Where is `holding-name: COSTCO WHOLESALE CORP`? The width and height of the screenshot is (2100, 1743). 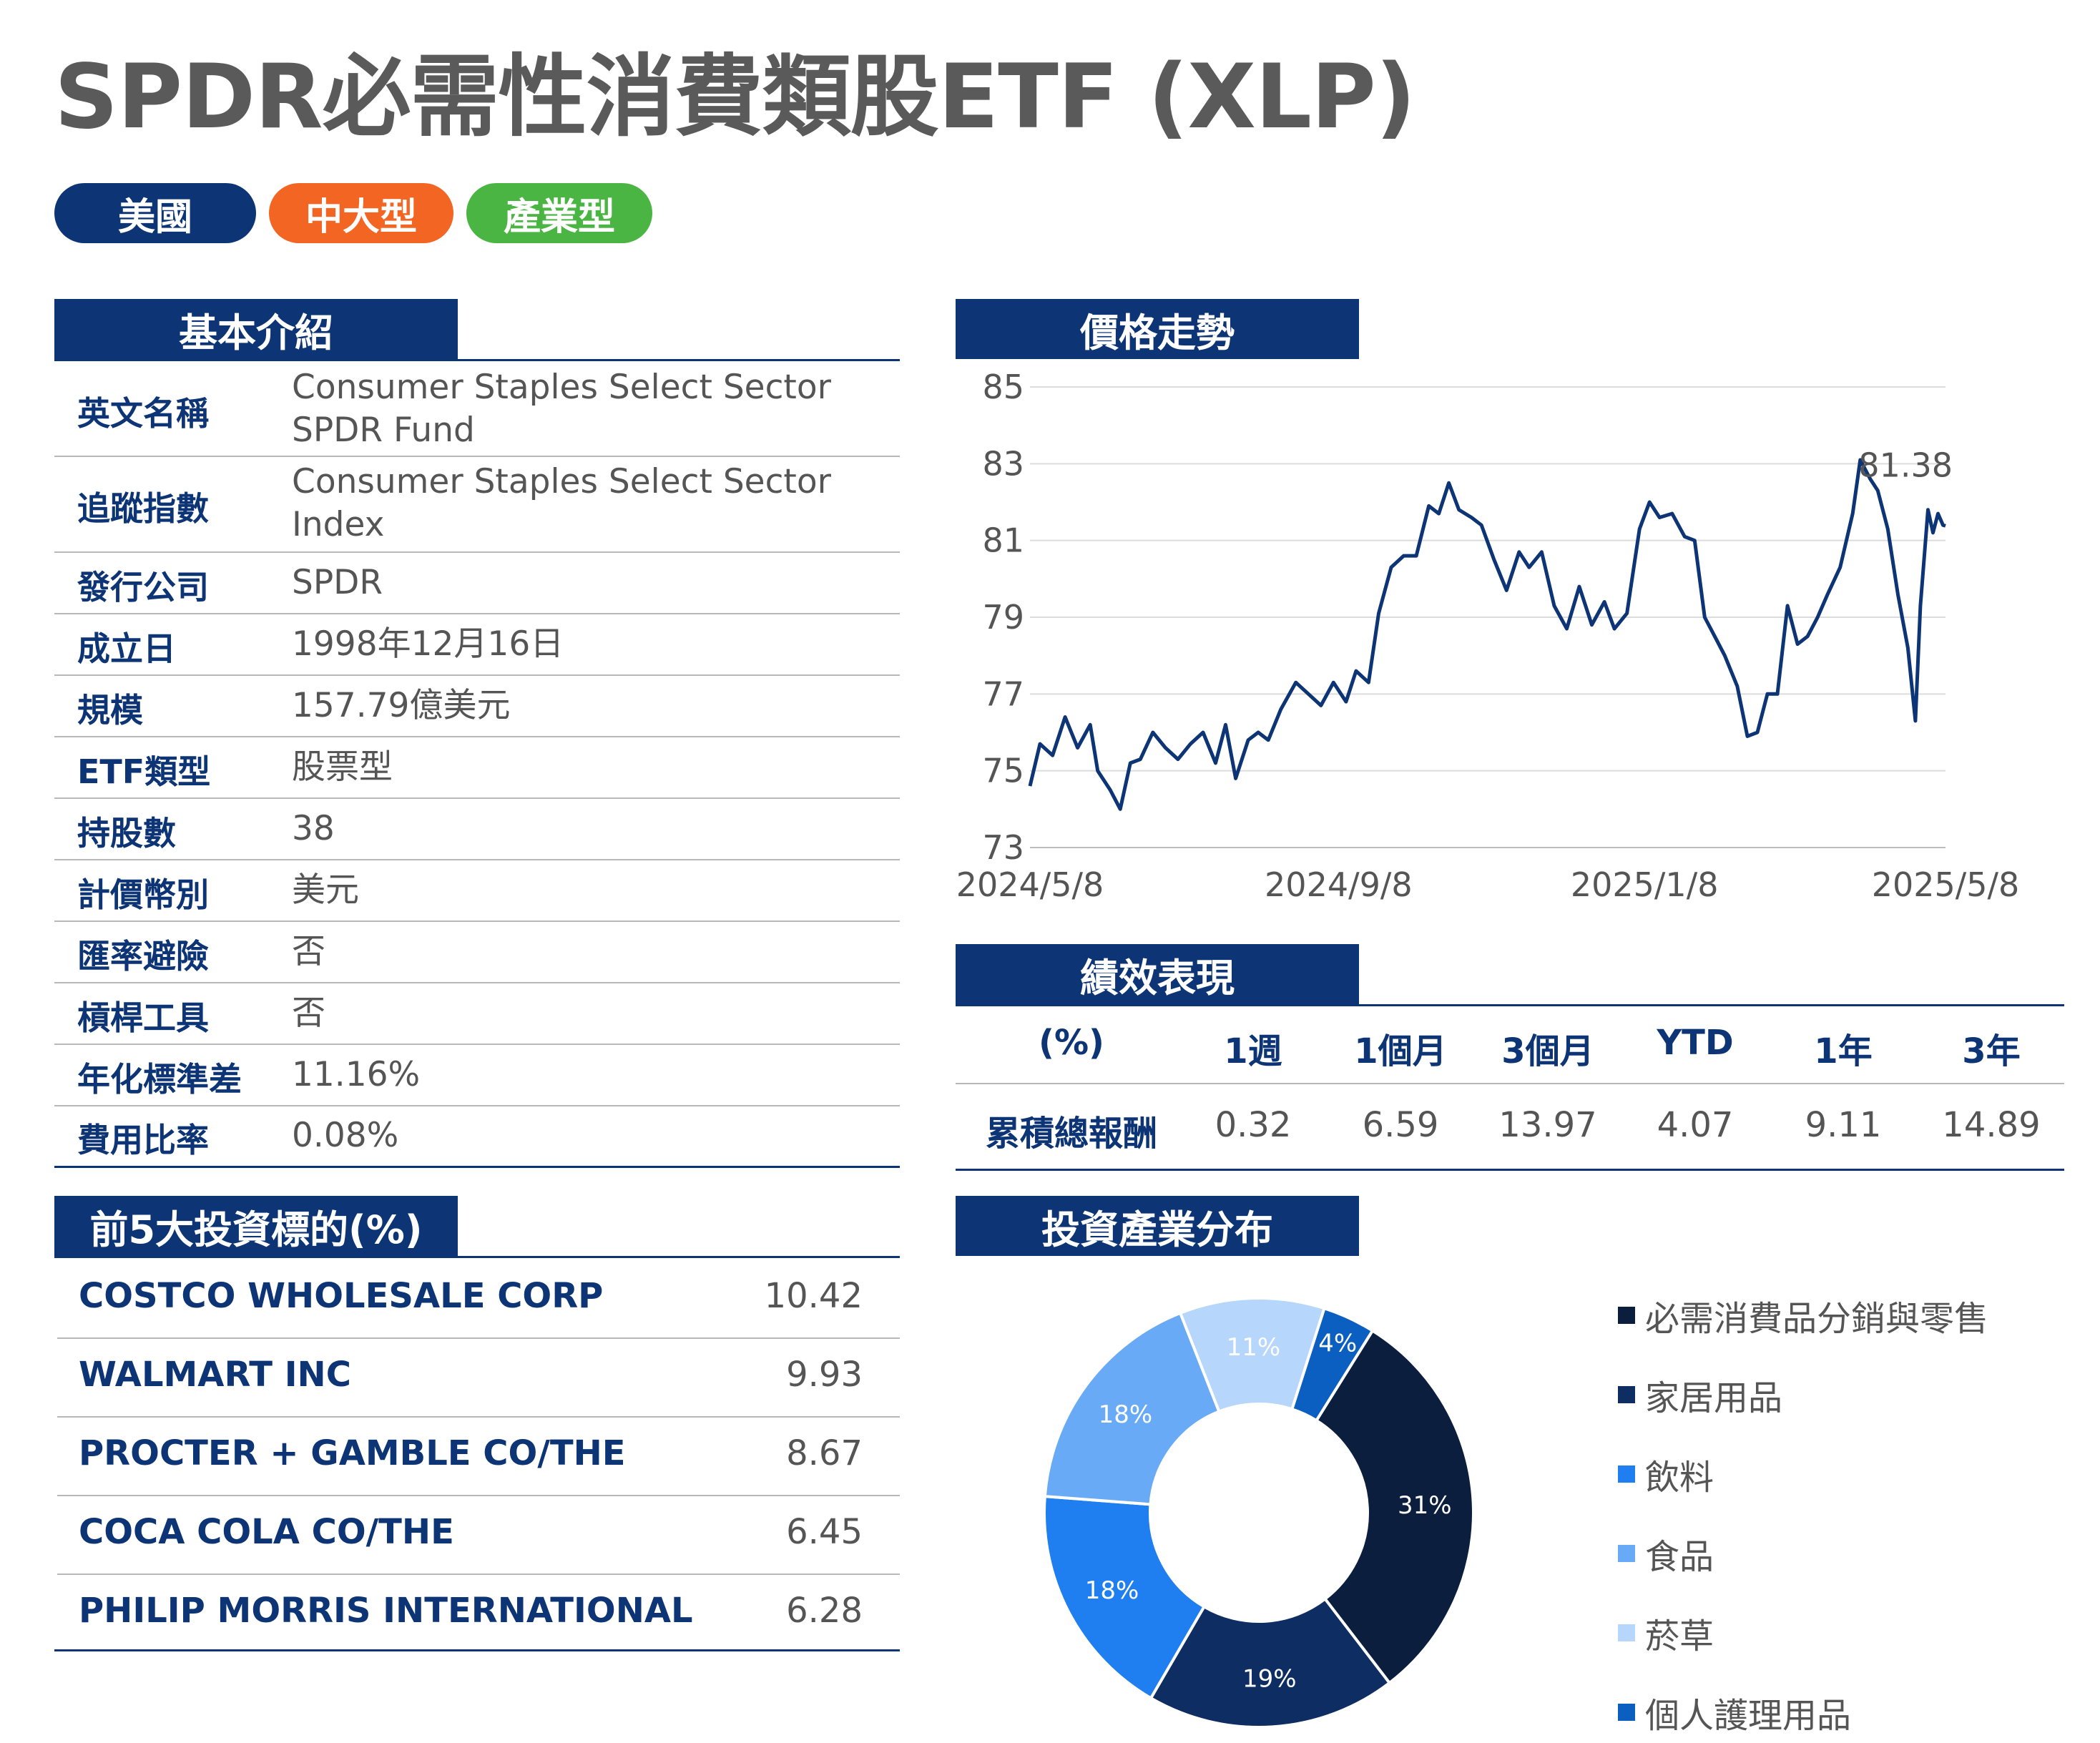 holding-name: COSTCO WHOLESALE CORP is located at coordinates (341, 1296).